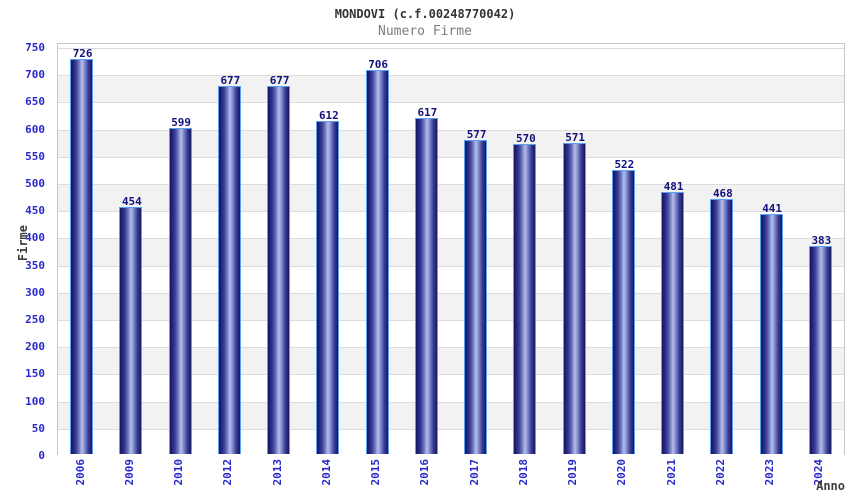 Image resolution: width=850 pixels, height=500 pixels. Describe the element at coordinates (378, 64) in the screenshot. I see `bar-value-label: 706` at that location.